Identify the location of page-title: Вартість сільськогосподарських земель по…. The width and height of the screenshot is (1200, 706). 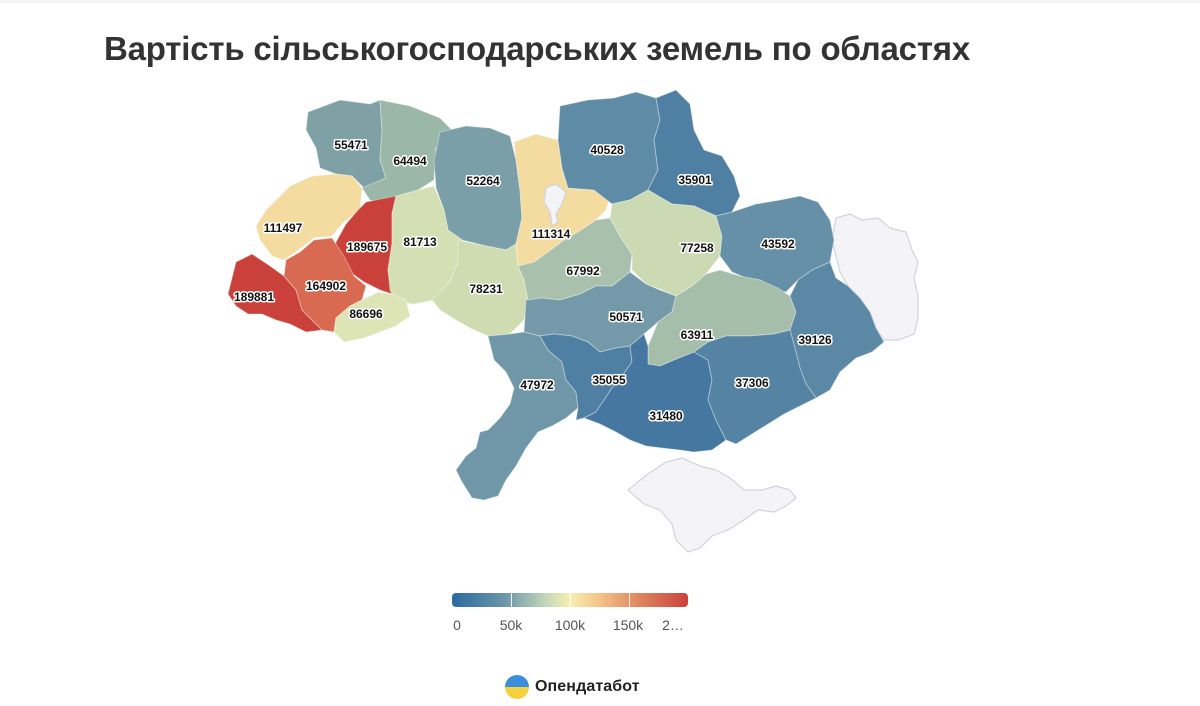
(537, 48).